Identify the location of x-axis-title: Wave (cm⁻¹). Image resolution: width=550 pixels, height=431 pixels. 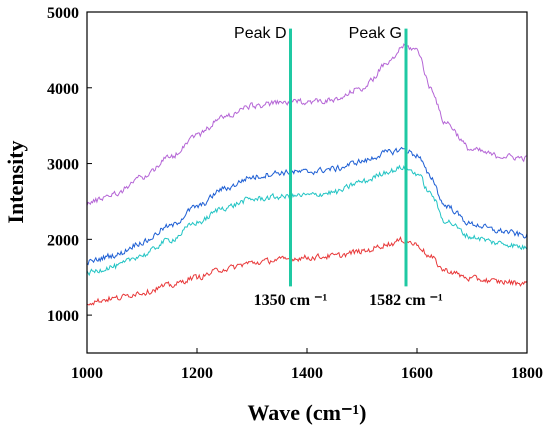
(306, 412).